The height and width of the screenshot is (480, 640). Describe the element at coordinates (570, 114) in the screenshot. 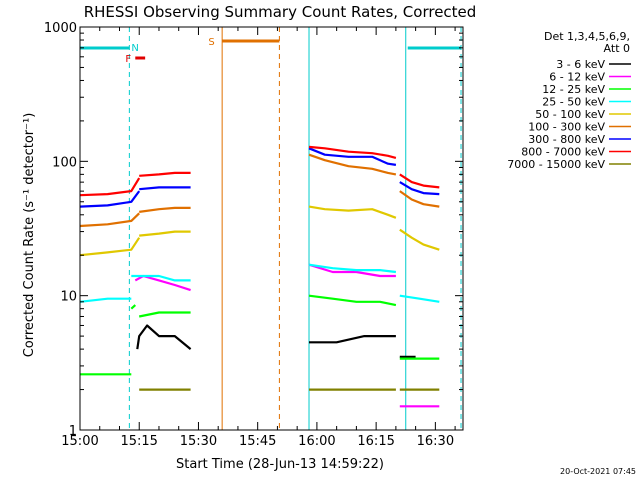

I see `legend-label-4: 50 - 100 keV` at that location.